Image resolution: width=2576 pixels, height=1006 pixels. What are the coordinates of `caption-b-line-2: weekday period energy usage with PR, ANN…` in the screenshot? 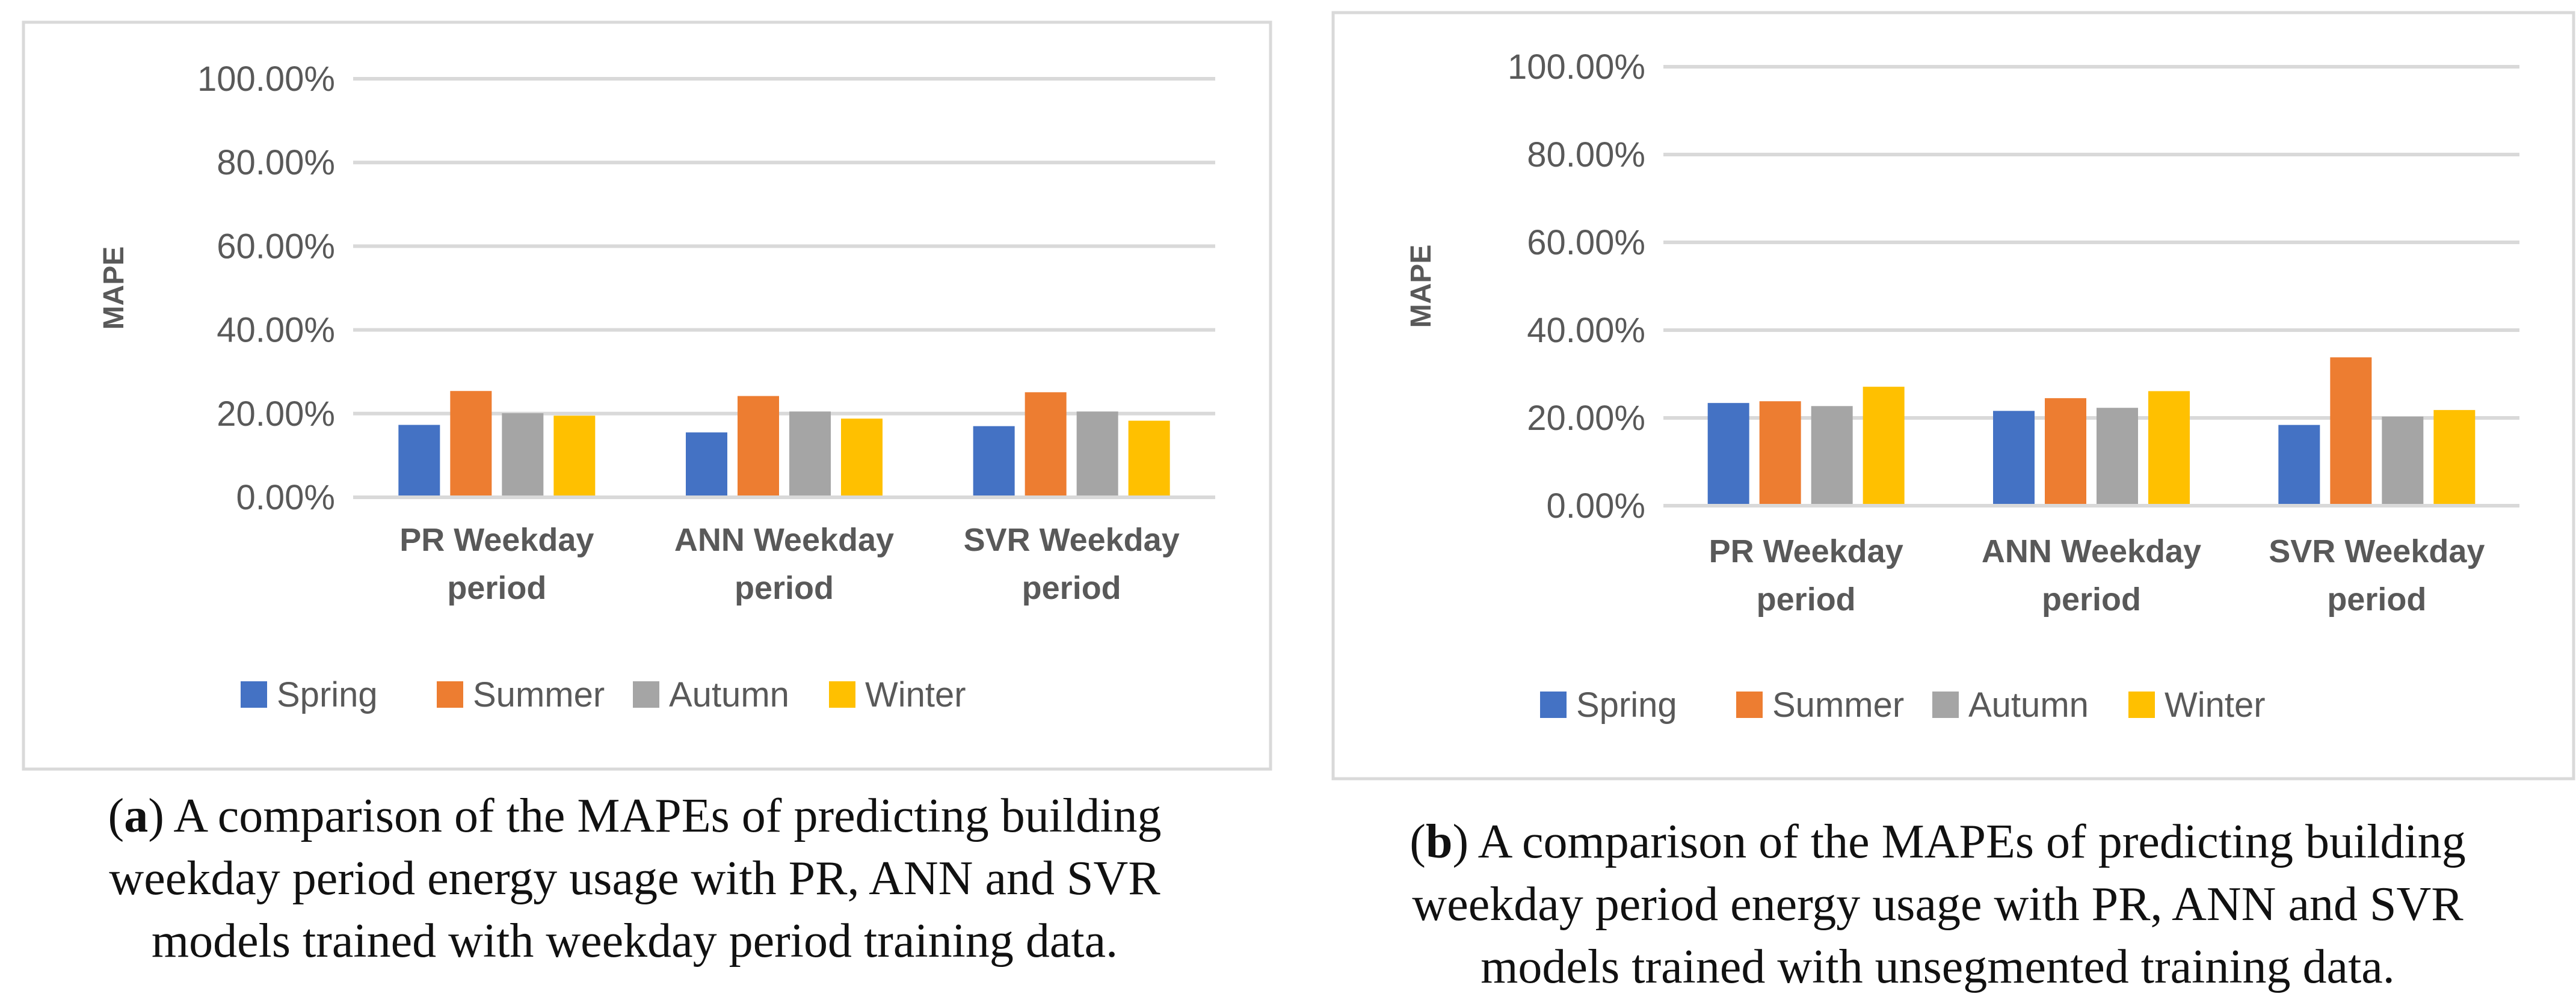 It's located at (1938, 905).